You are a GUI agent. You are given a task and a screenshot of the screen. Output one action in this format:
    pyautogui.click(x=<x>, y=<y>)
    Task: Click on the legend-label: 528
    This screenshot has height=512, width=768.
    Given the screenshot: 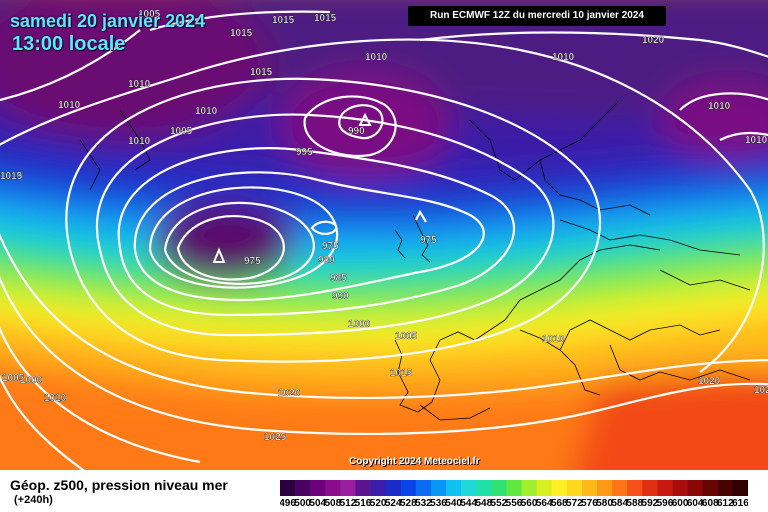 What is the action you would take?
    pyautogui.click(x=408, y=503)
    